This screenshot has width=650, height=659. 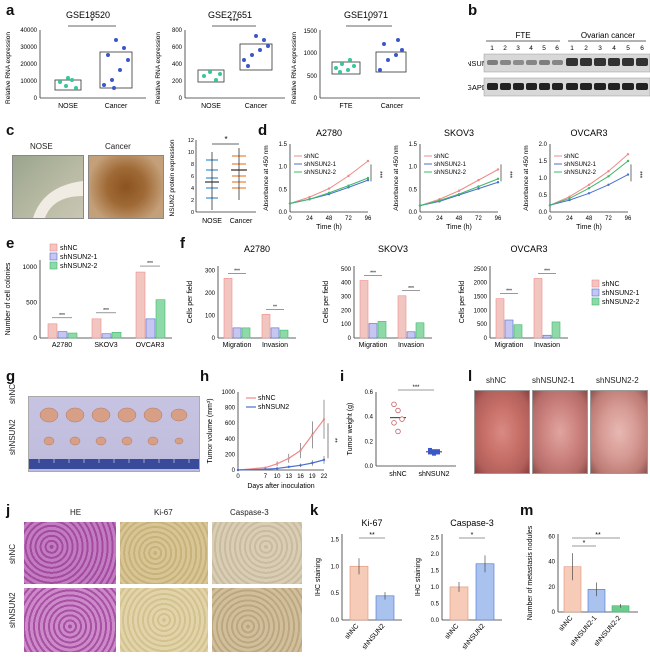 What do you see at coordinates (283, 213) in the screenshot?
I see `d-ytick: 0.0` at bounding box center [283, 213].